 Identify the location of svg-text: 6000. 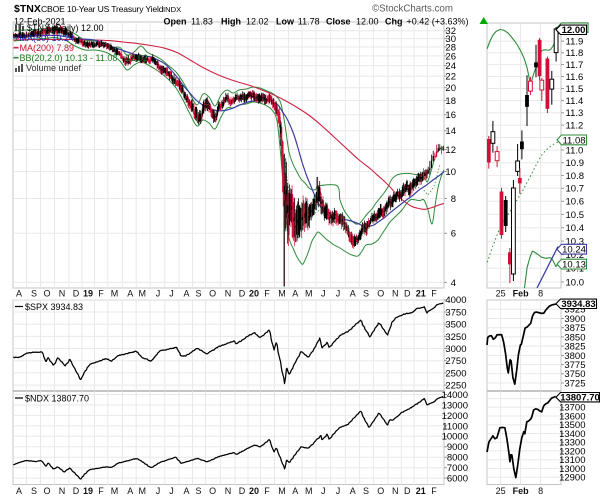
(457, 479).